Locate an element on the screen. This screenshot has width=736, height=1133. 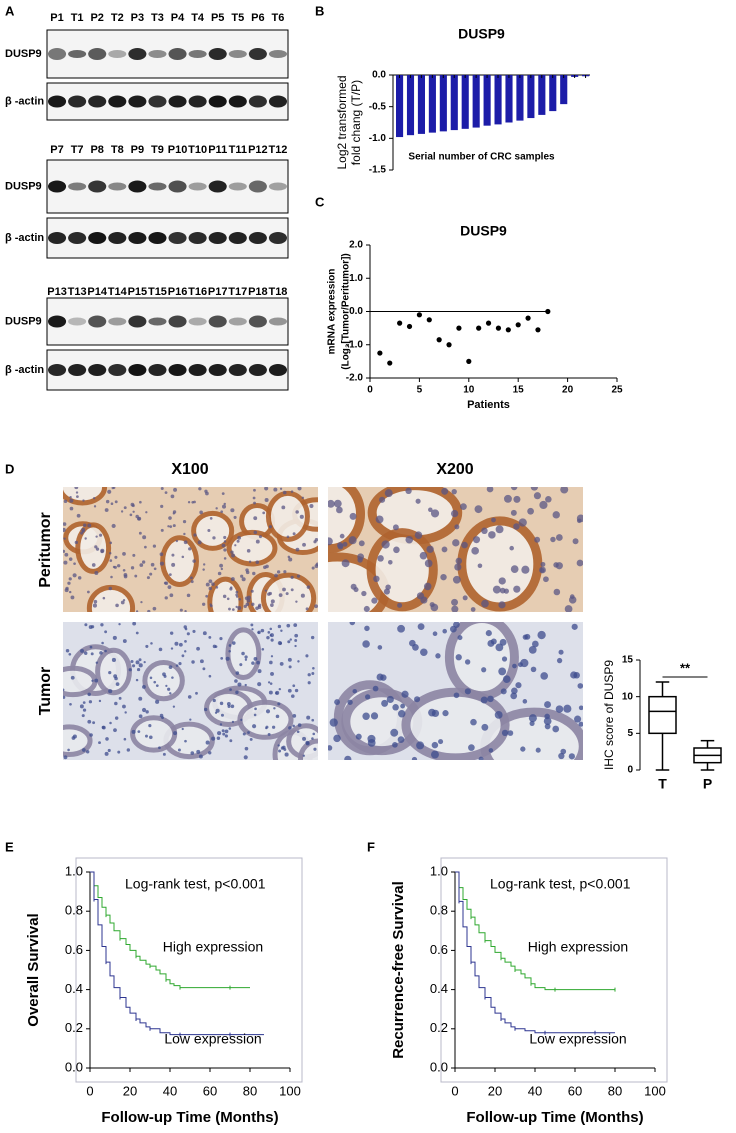
row-label: DUSP9 is located at coordinates (23, 186).